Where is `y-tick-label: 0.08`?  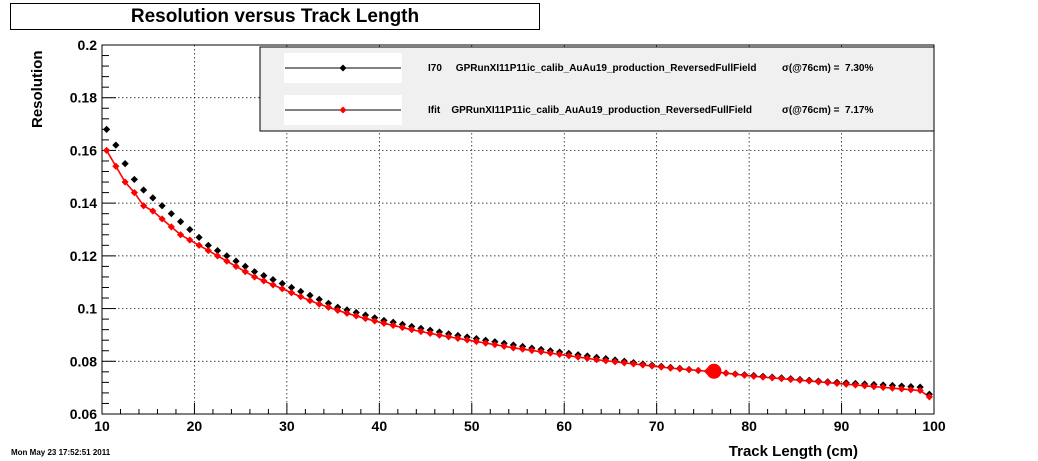
y-tick-label: 0.08 is located at coordinates (83, 361).